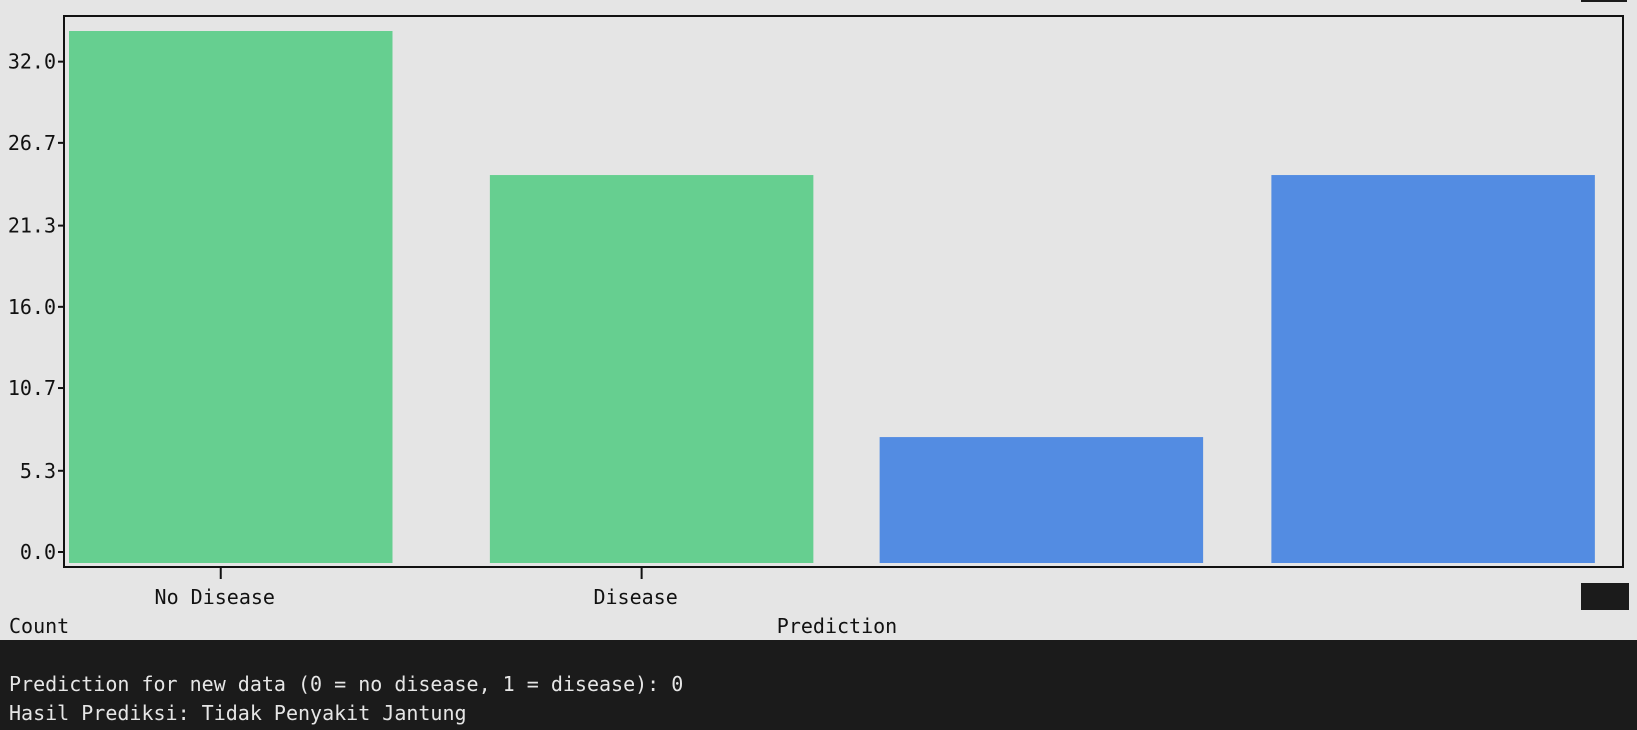  What do you see at coordinates (651, 369) in the screenshot?
I see `bar-disease` at bounding box center [651, 369].